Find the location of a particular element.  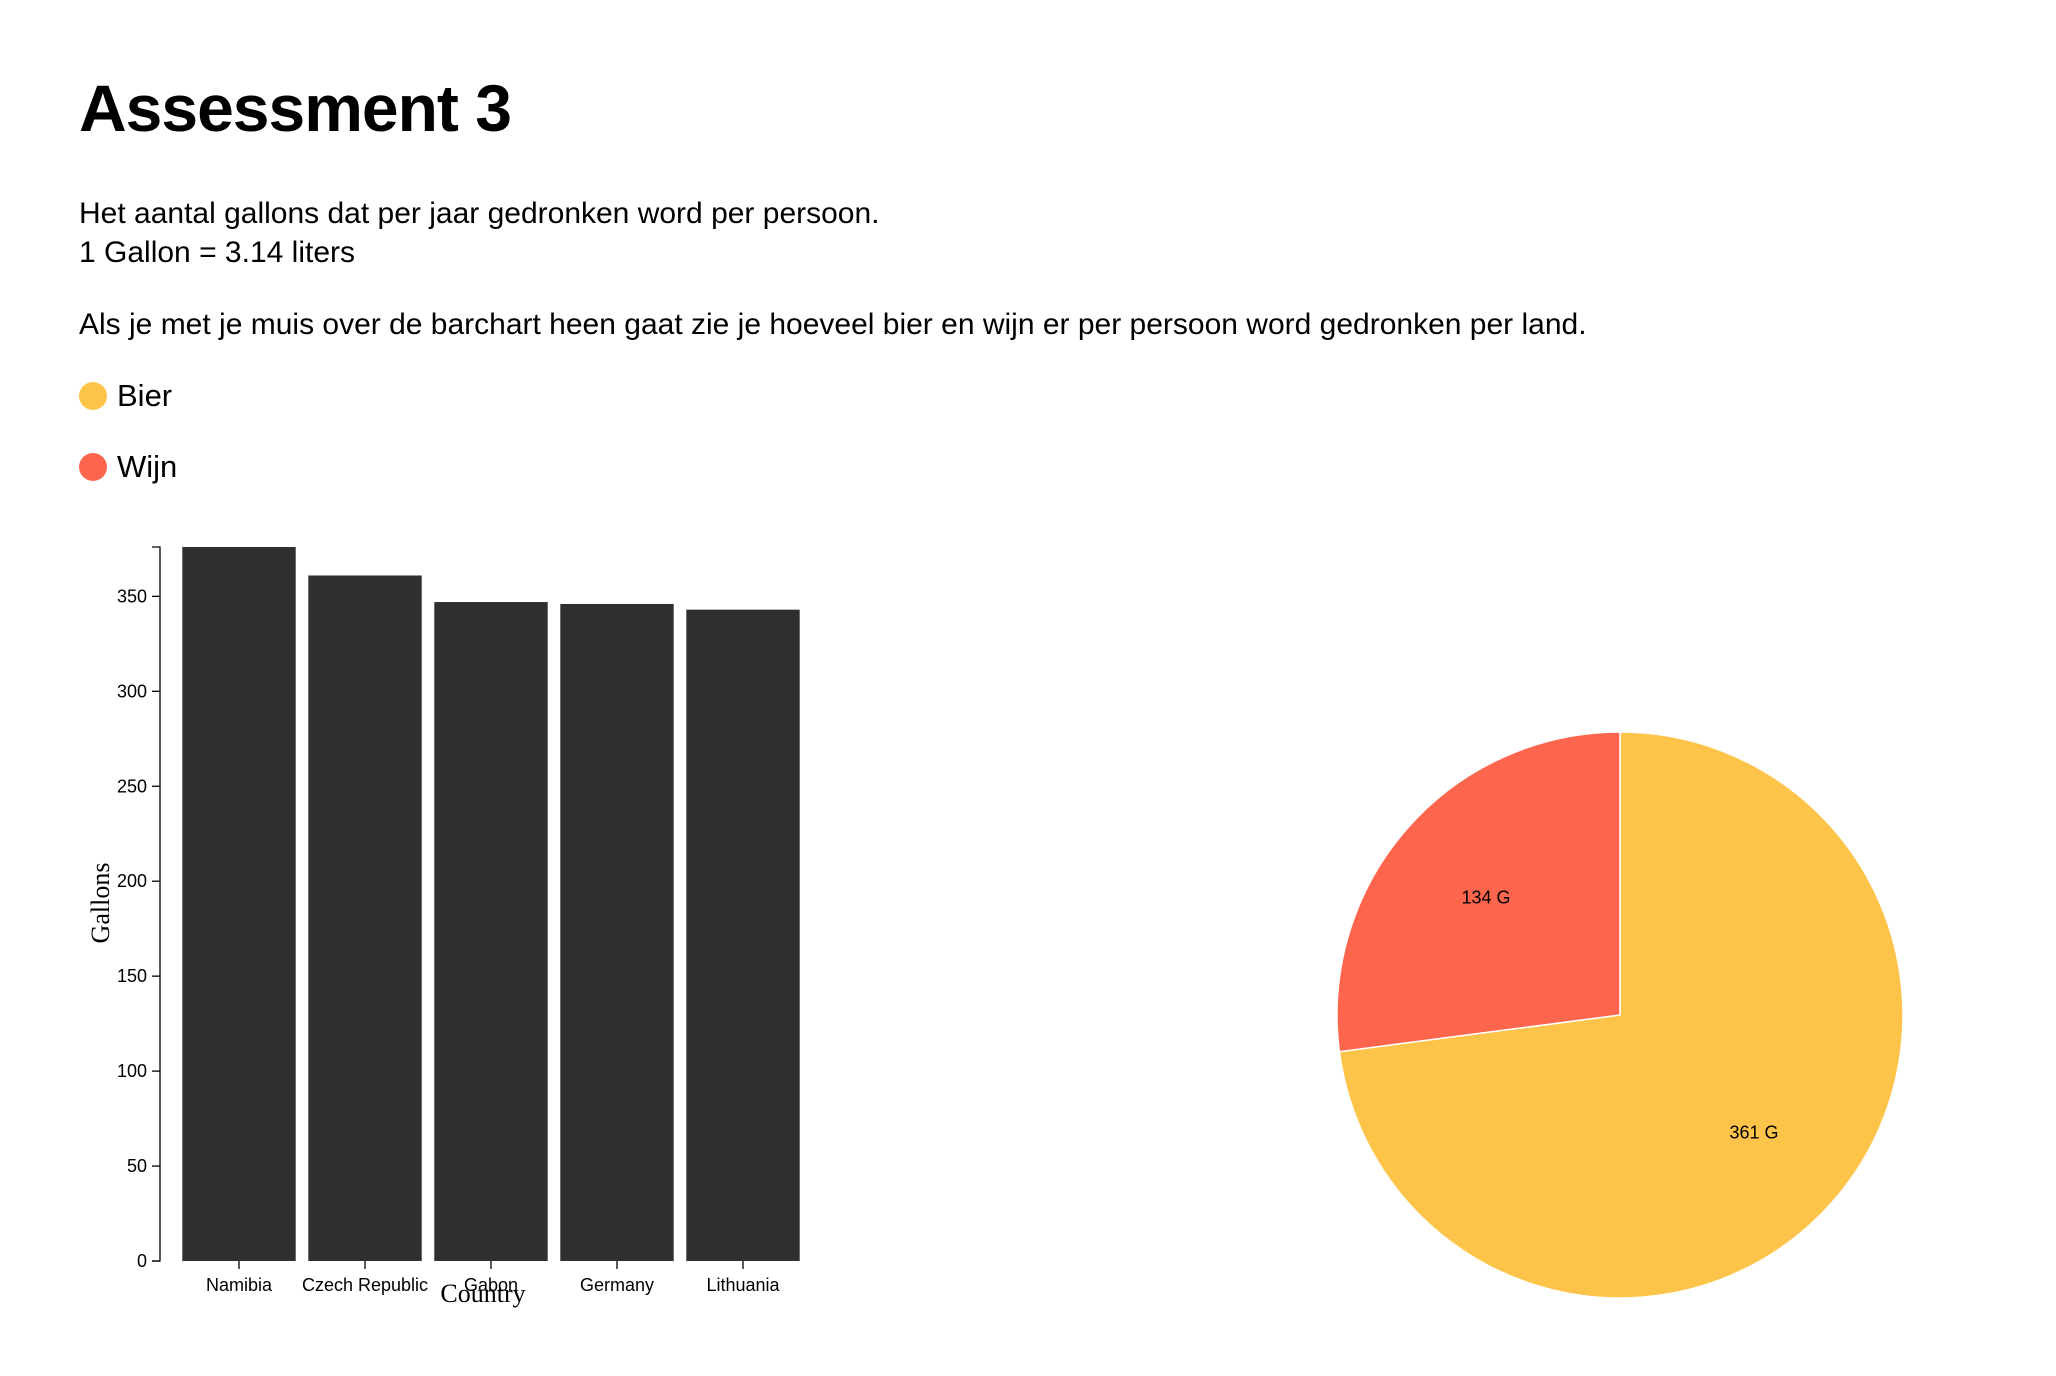

y-tick-label: 350 is located at coordinates (132, 596).